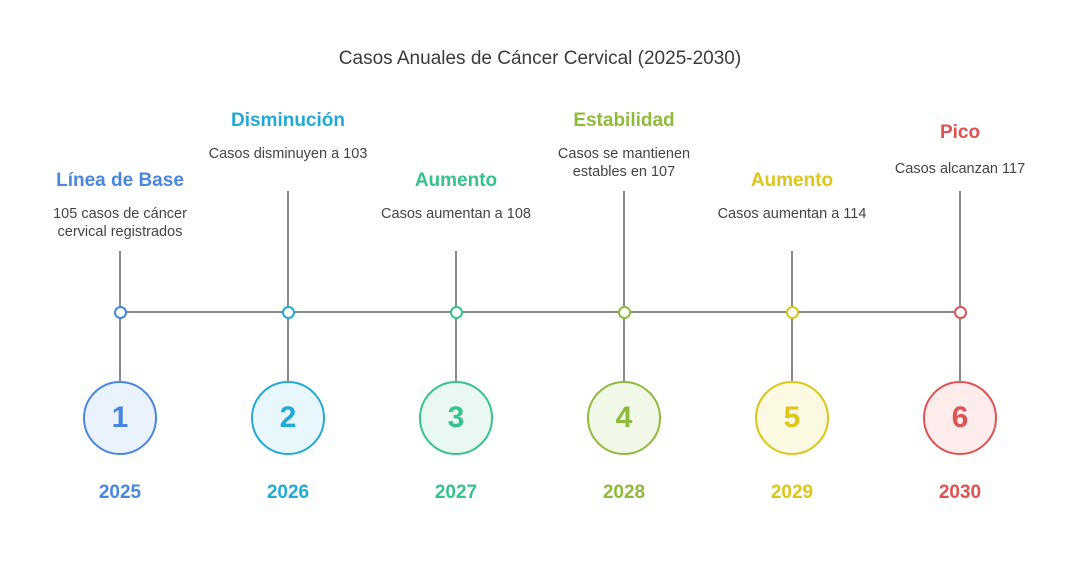  Describe the element at coordinates (456, 418) in the screenshot. I see `step-number-circle: 3` at that location.